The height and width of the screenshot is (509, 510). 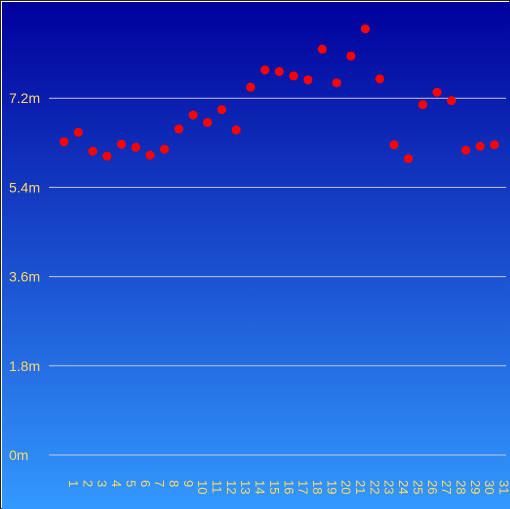 What do you see at coordinates (159, 483) in the screenshot?
I see `x-tick-label: 7` at bounding box center [159, 483].